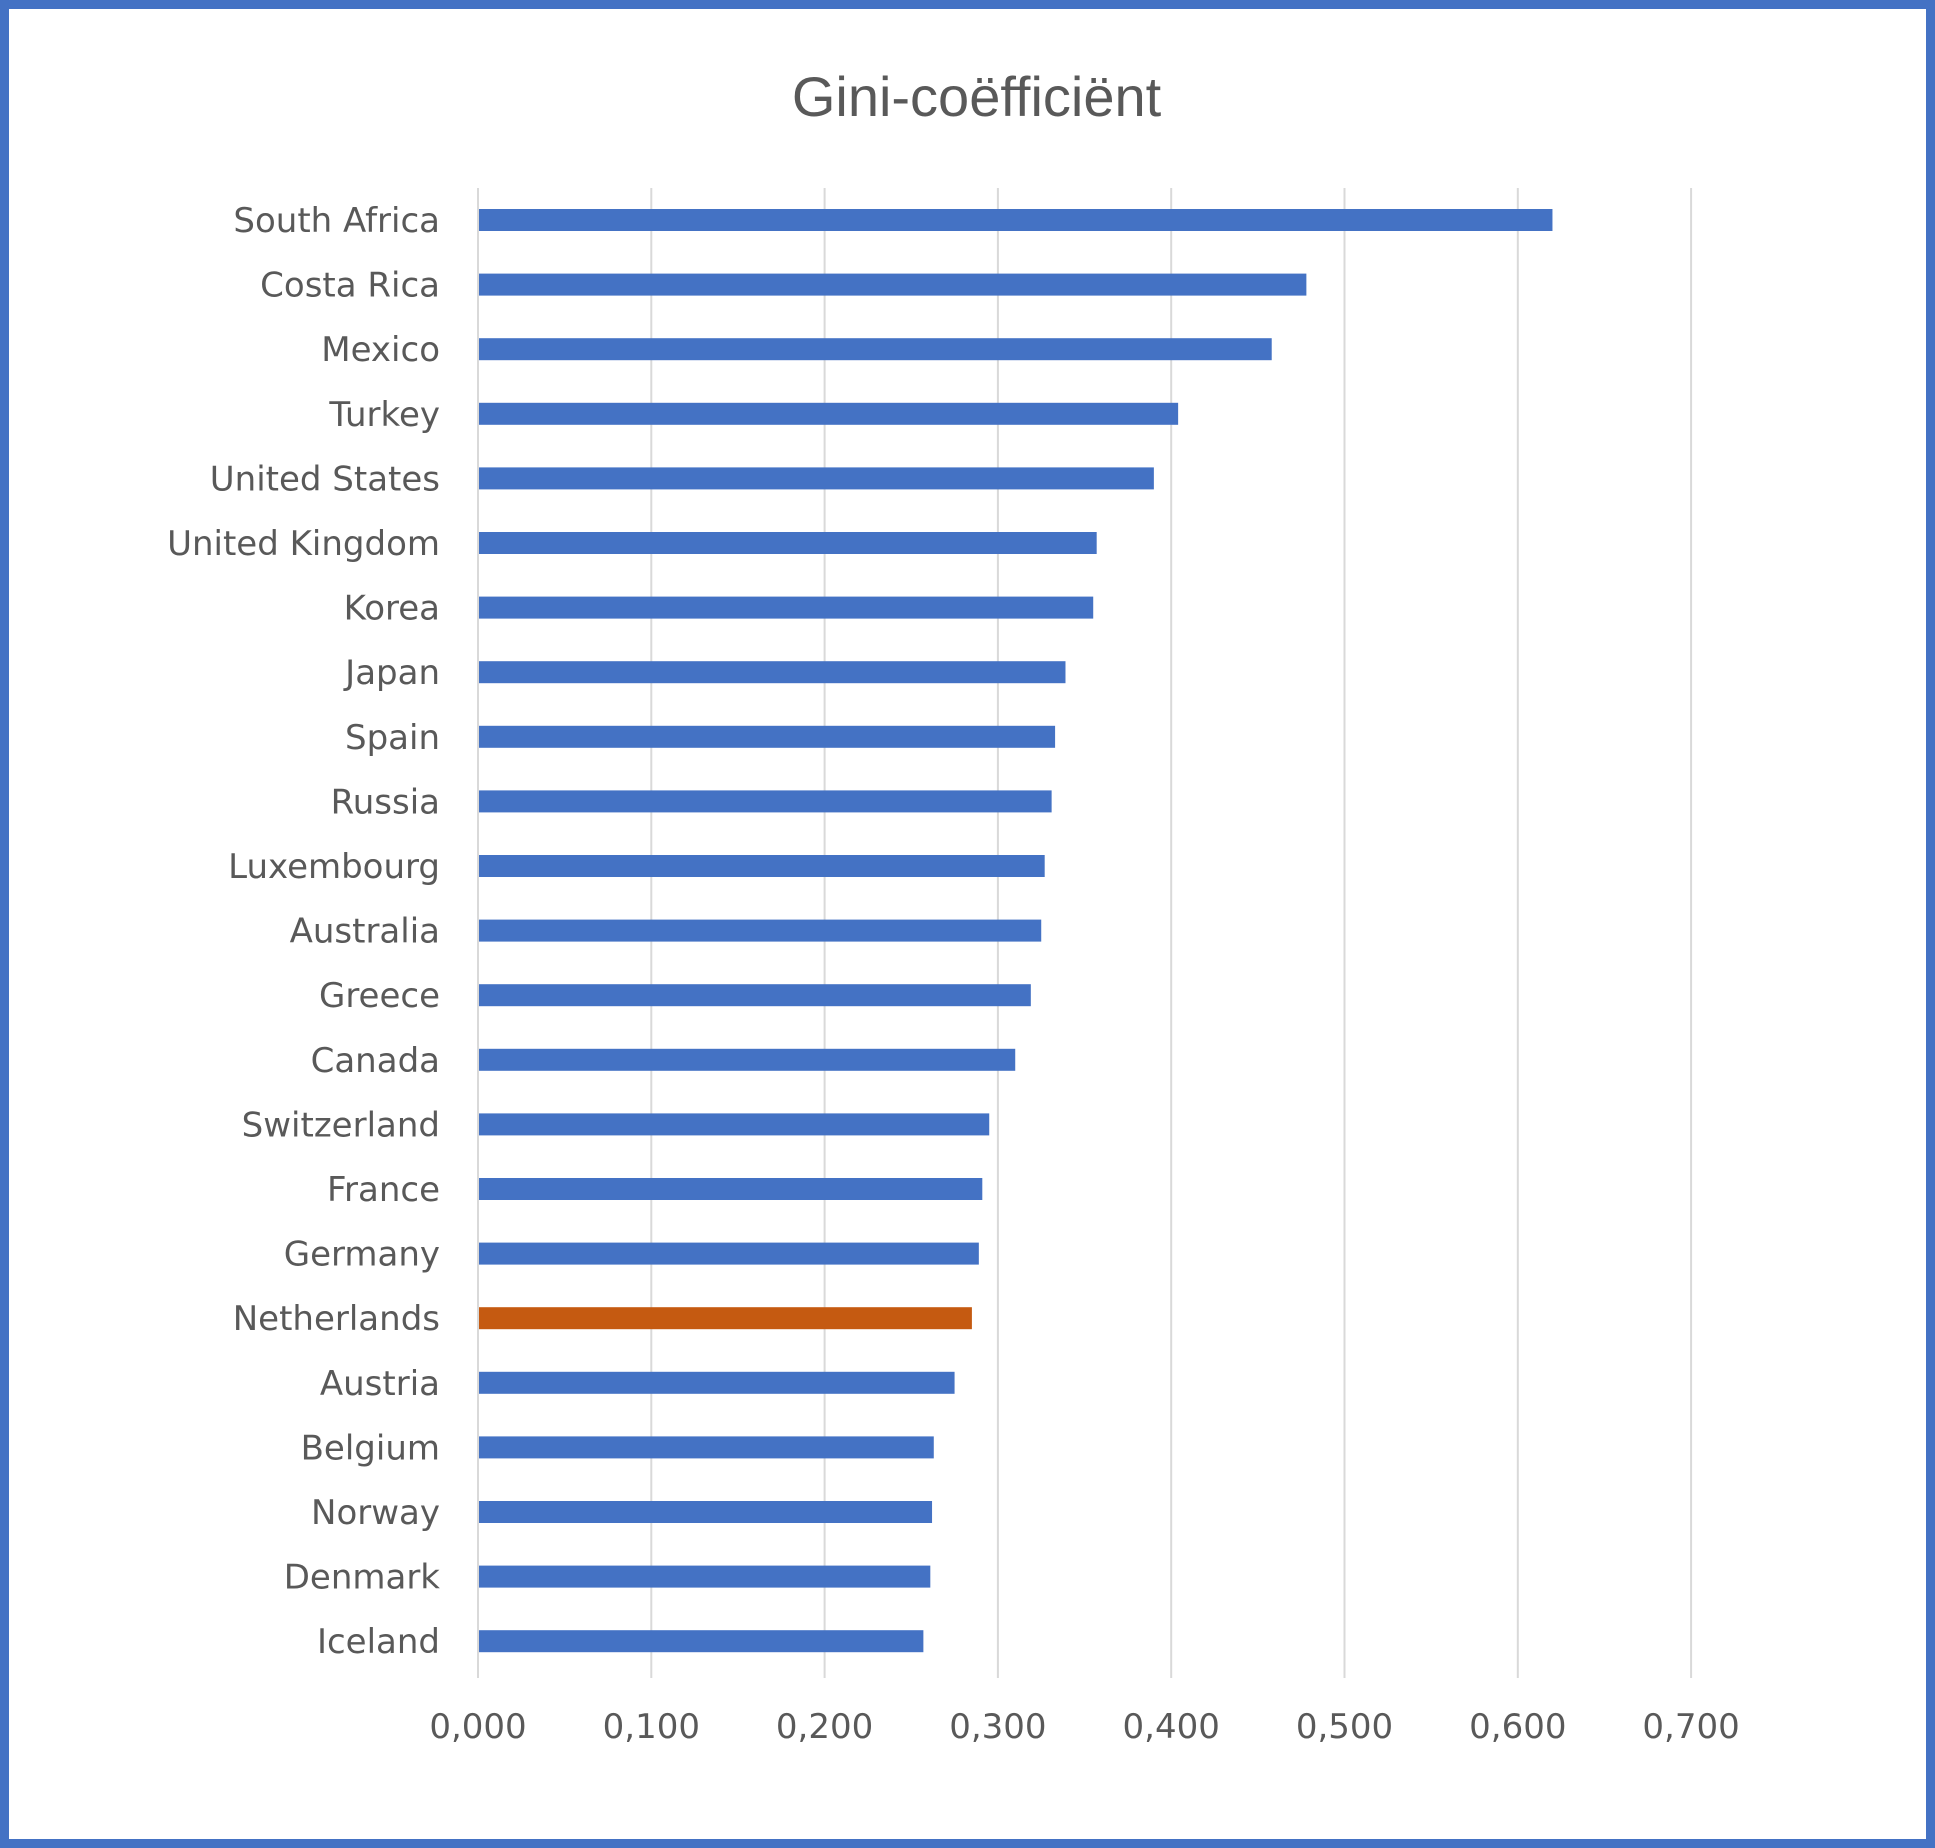 This screenshot has width=1935, height=1848. Describe the element at coordinates (334, 867) in the screenshot. I see `category-label: Luxembourg` at that location.